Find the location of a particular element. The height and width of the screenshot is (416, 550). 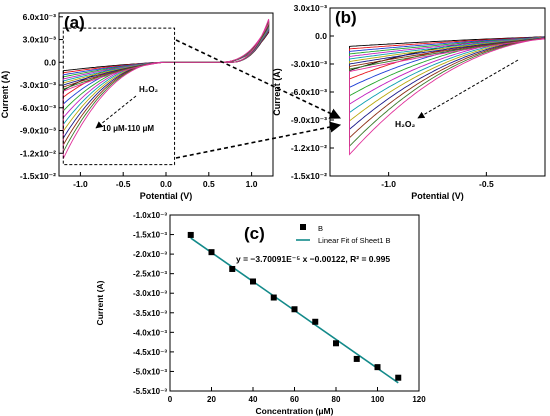

x-tick-label: 1.0 is located at coordinates (252, 184).